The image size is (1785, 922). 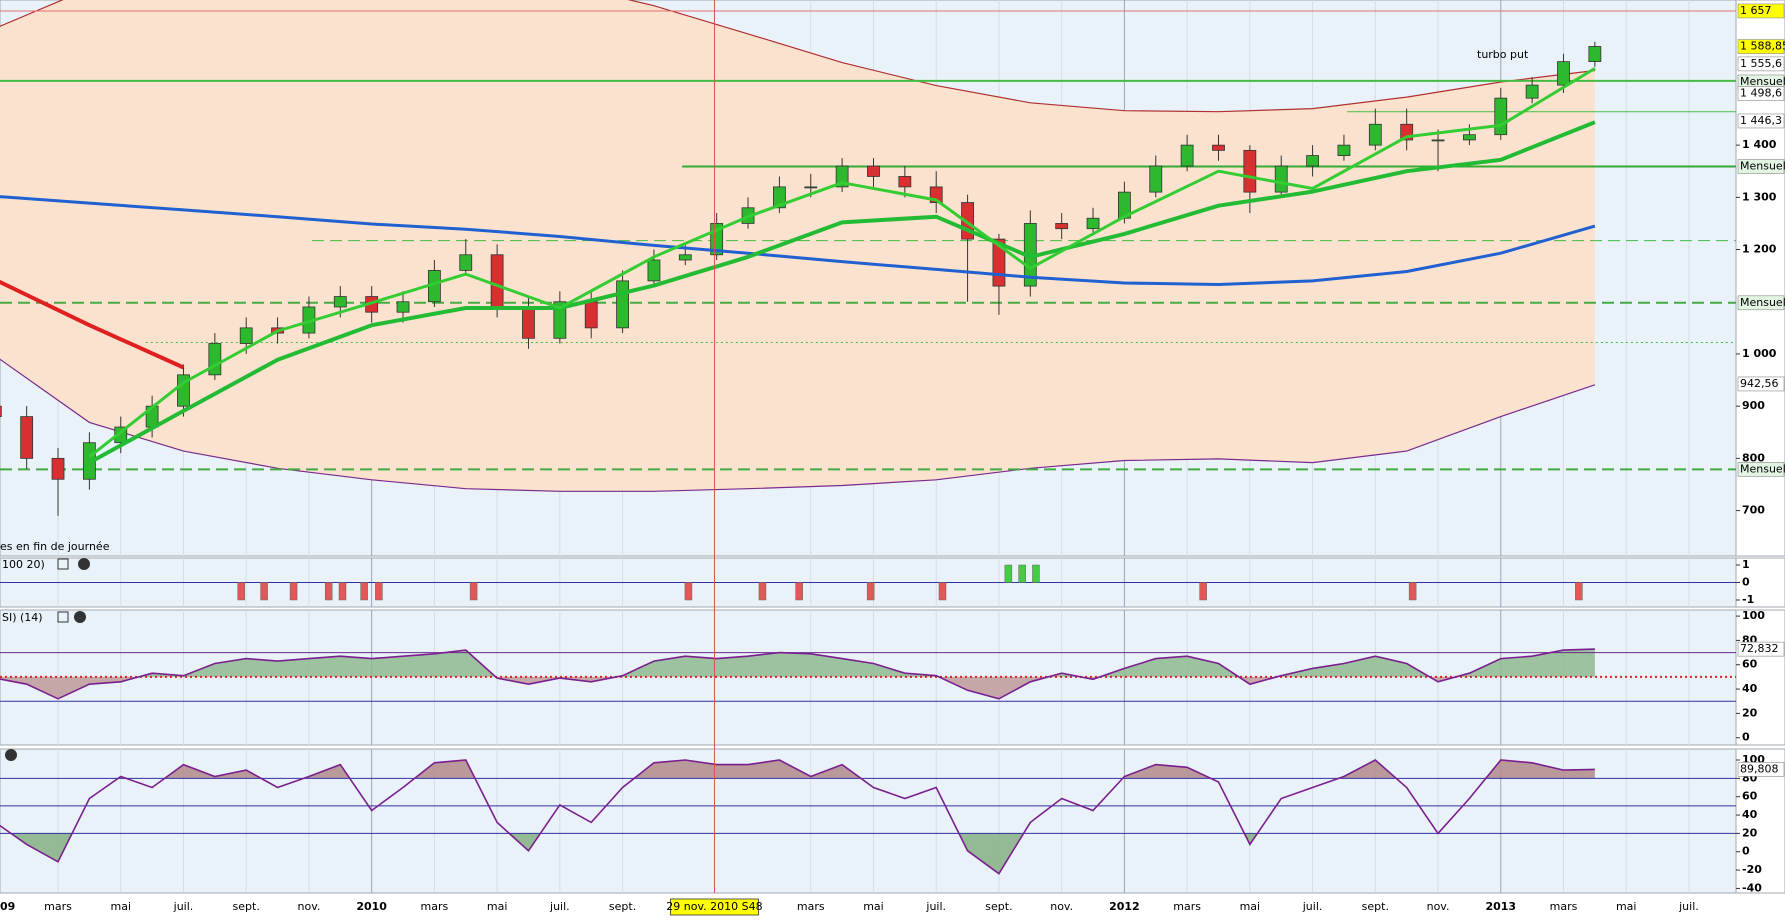 What do you see at coordinates (1761, 120) in the screenshot?
I see `axis-box-label: 1 446,3` at bounding box center [1761, 120].